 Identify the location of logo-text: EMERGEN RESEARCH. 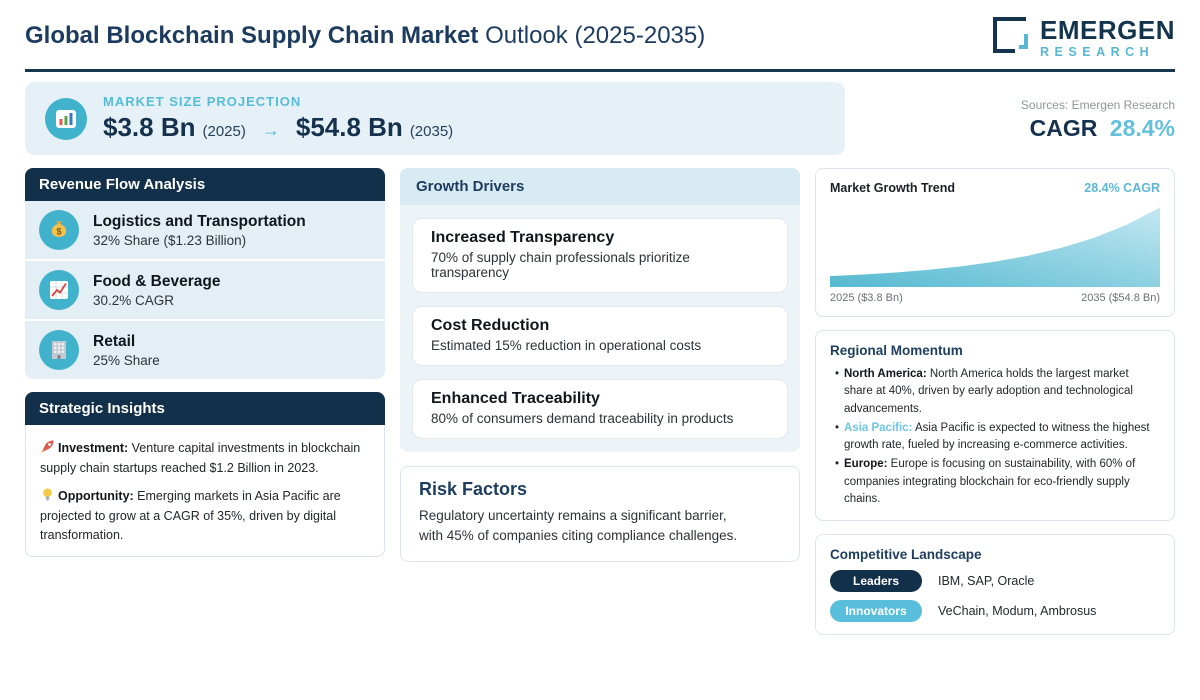
(1107, 38).